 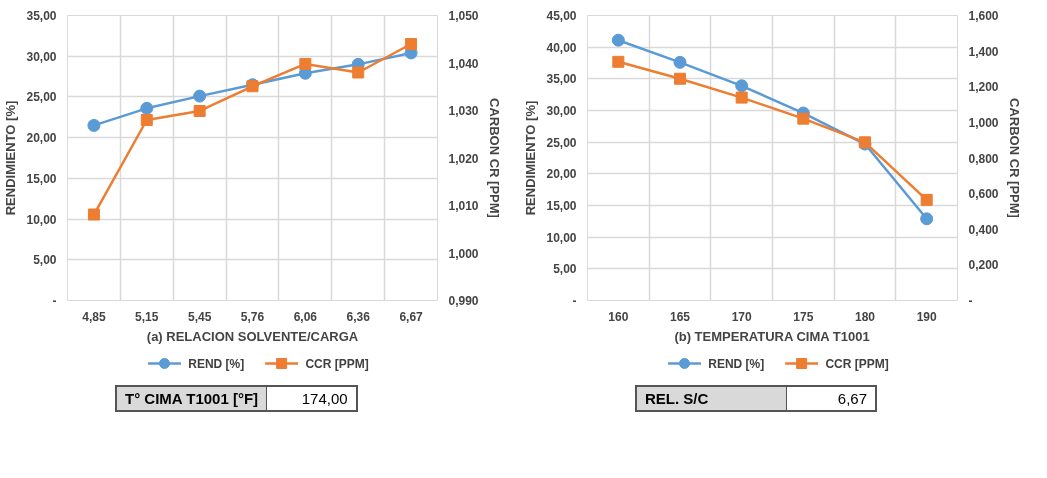 I want to click on x-tick-label: 4,85, so click(x=94, y=316).